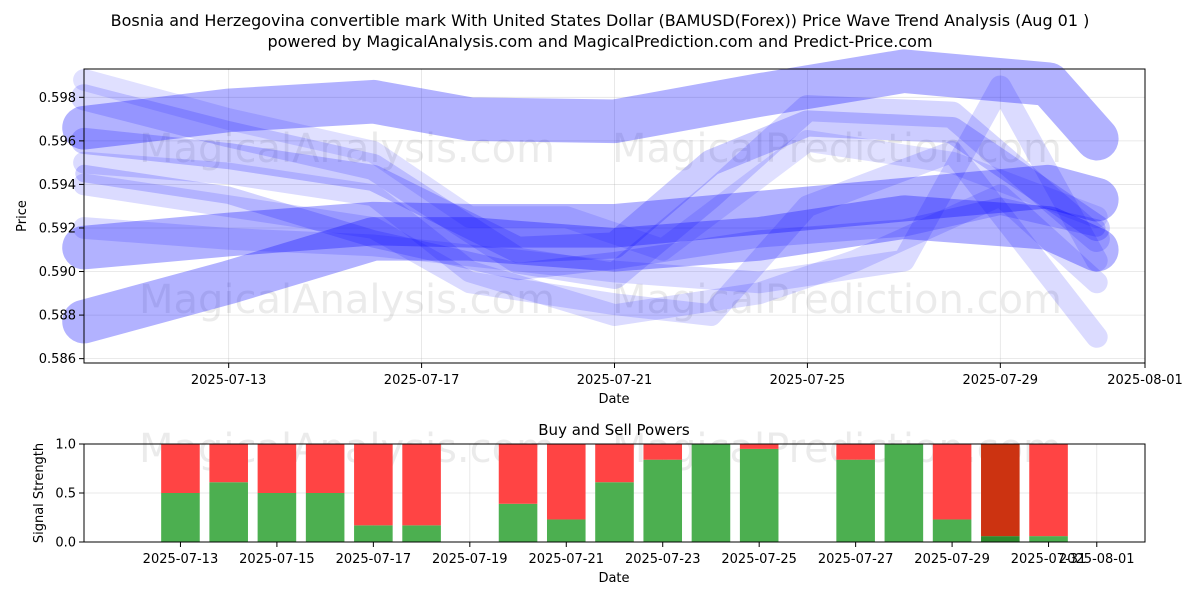  What do you see at coordinates (663, 559) in the screenshot?
I see `bottom-x-tick-label: 2025-07-23` at bounding box center [663, 559].